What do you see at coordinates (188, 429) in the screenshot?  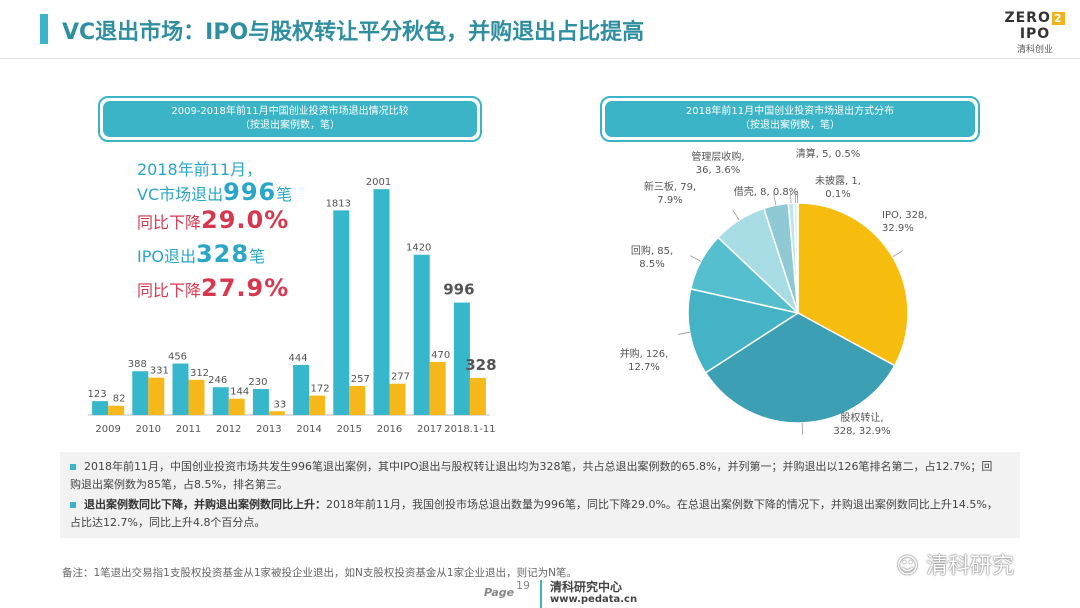 I see `bar-category-label: 2011` at bounding box center [188, 429].